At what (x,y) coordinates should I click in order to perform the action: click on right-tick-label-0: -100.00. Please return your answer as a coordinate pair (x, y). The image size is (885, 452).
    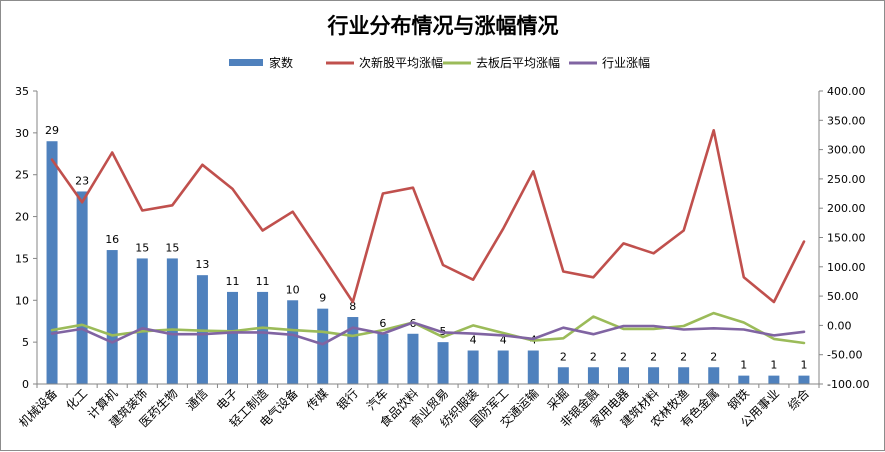
    Looking at the image, I should click on (848, 384).